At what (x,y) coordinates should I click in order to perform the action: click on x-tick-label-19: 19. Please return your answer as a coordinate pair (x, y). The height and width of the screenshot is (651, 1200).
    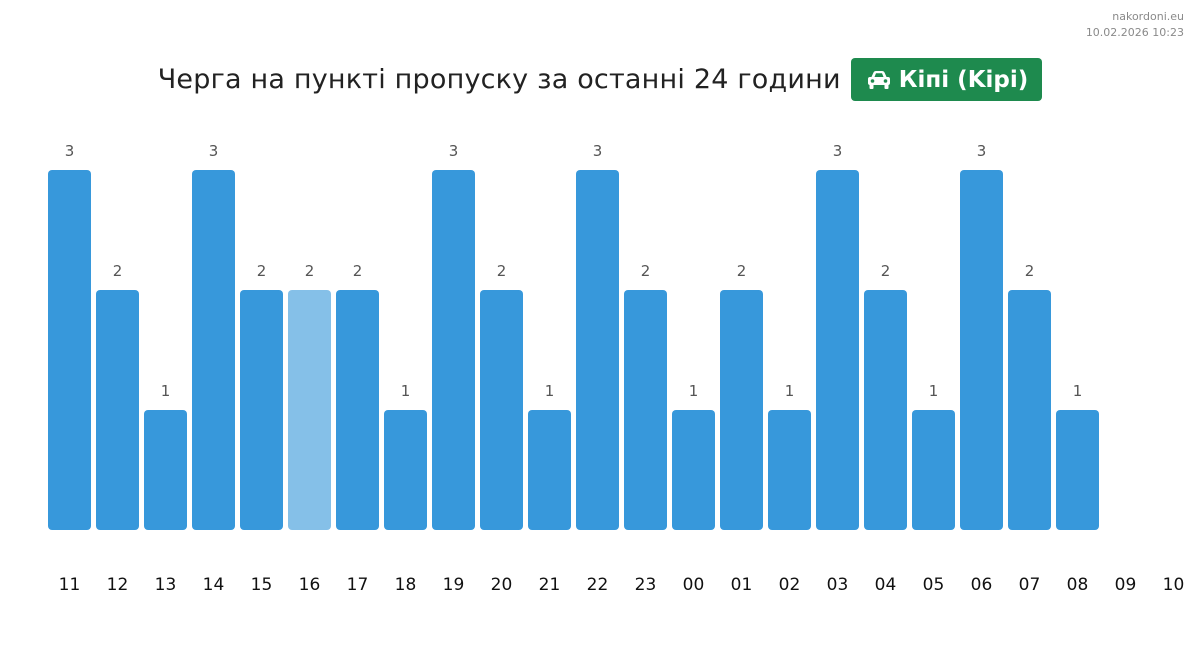
    Looking at the image, I should click on (454, 585).